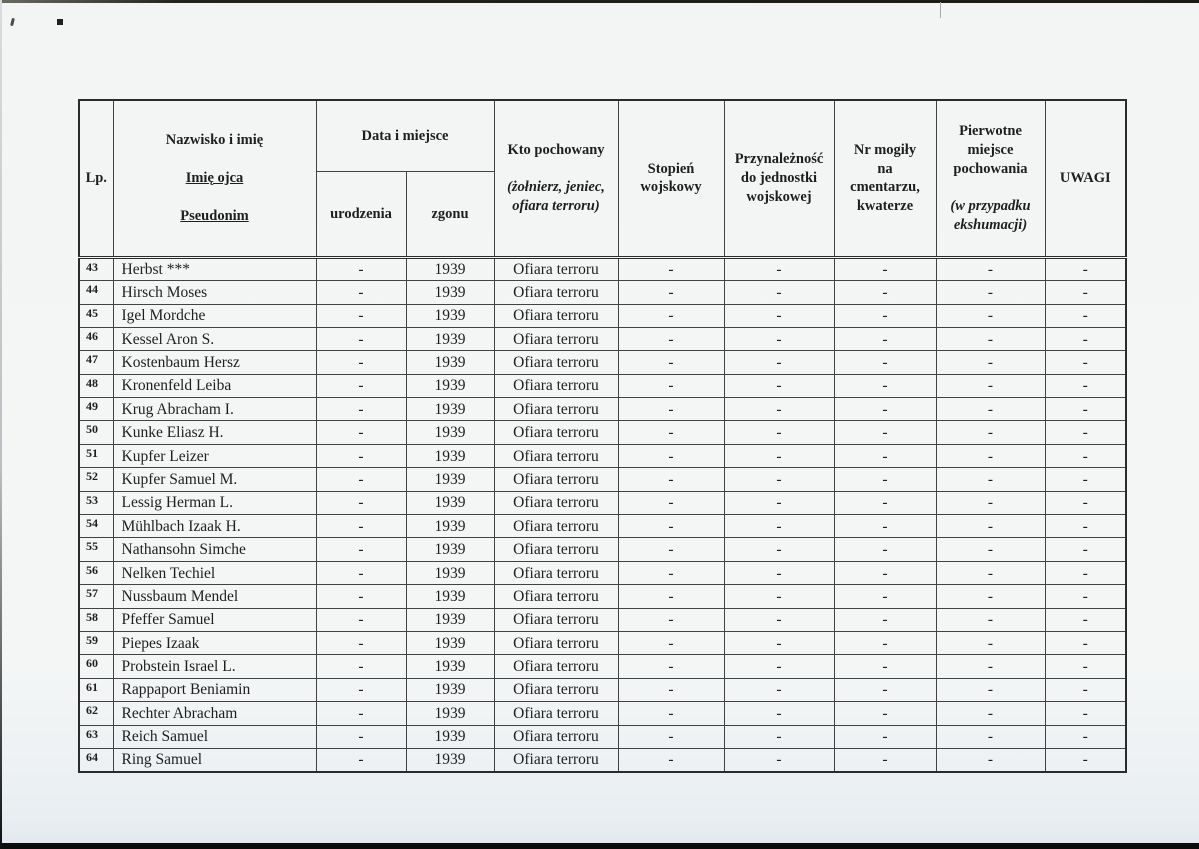 The width and height of the screenshot is (1199, 849). I want to click on scan-edge-left, so click(1, 424).